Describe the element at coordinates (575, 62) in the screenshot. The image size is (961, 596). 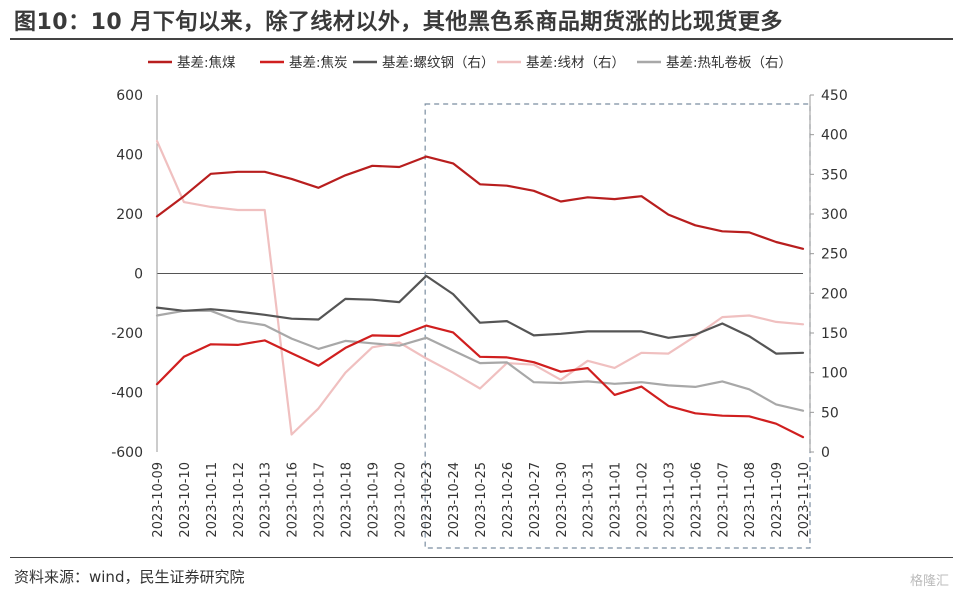
I see `legend-label-4: 基差:线材（右）` at that location.